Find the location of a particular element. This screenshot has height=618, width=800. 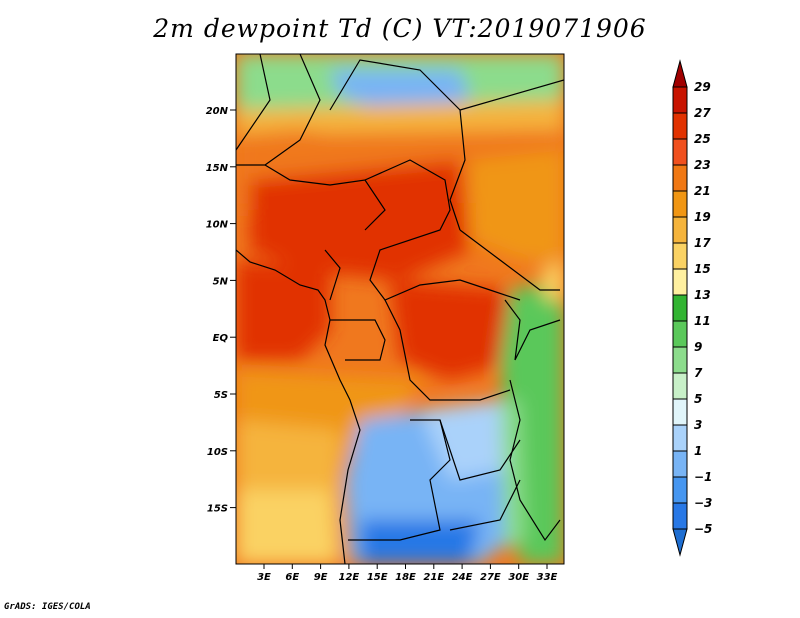

colorbar-label: 5 is located at coordinates (698, 399).